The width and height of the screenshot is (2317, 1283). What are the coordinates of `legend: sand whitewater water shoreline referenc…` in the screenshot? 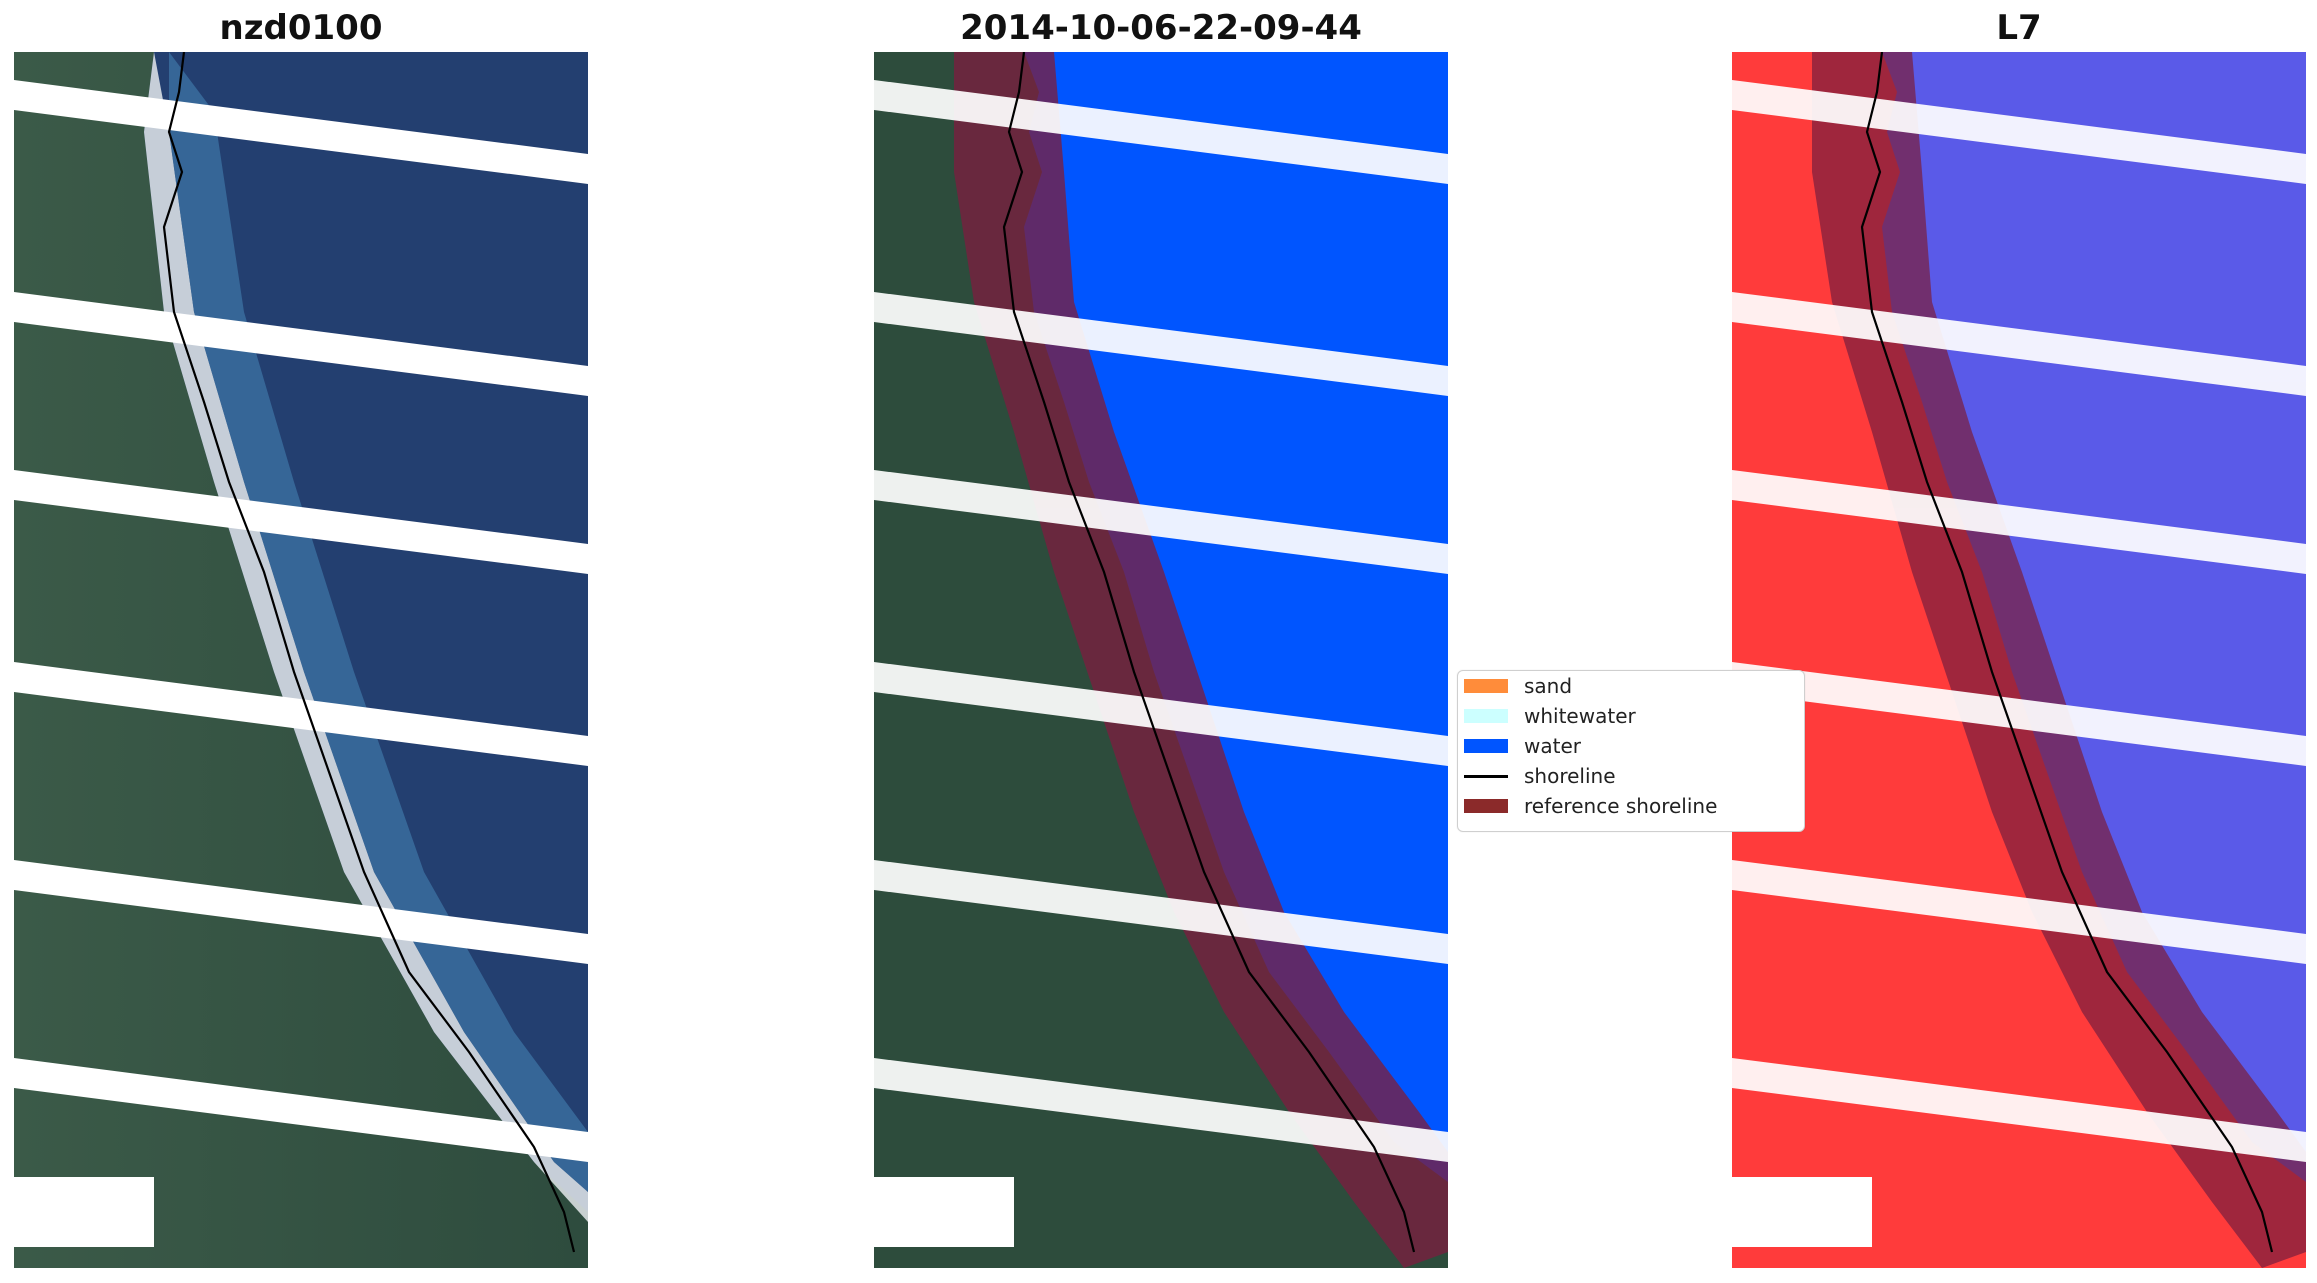 It's located at (1631, 751).